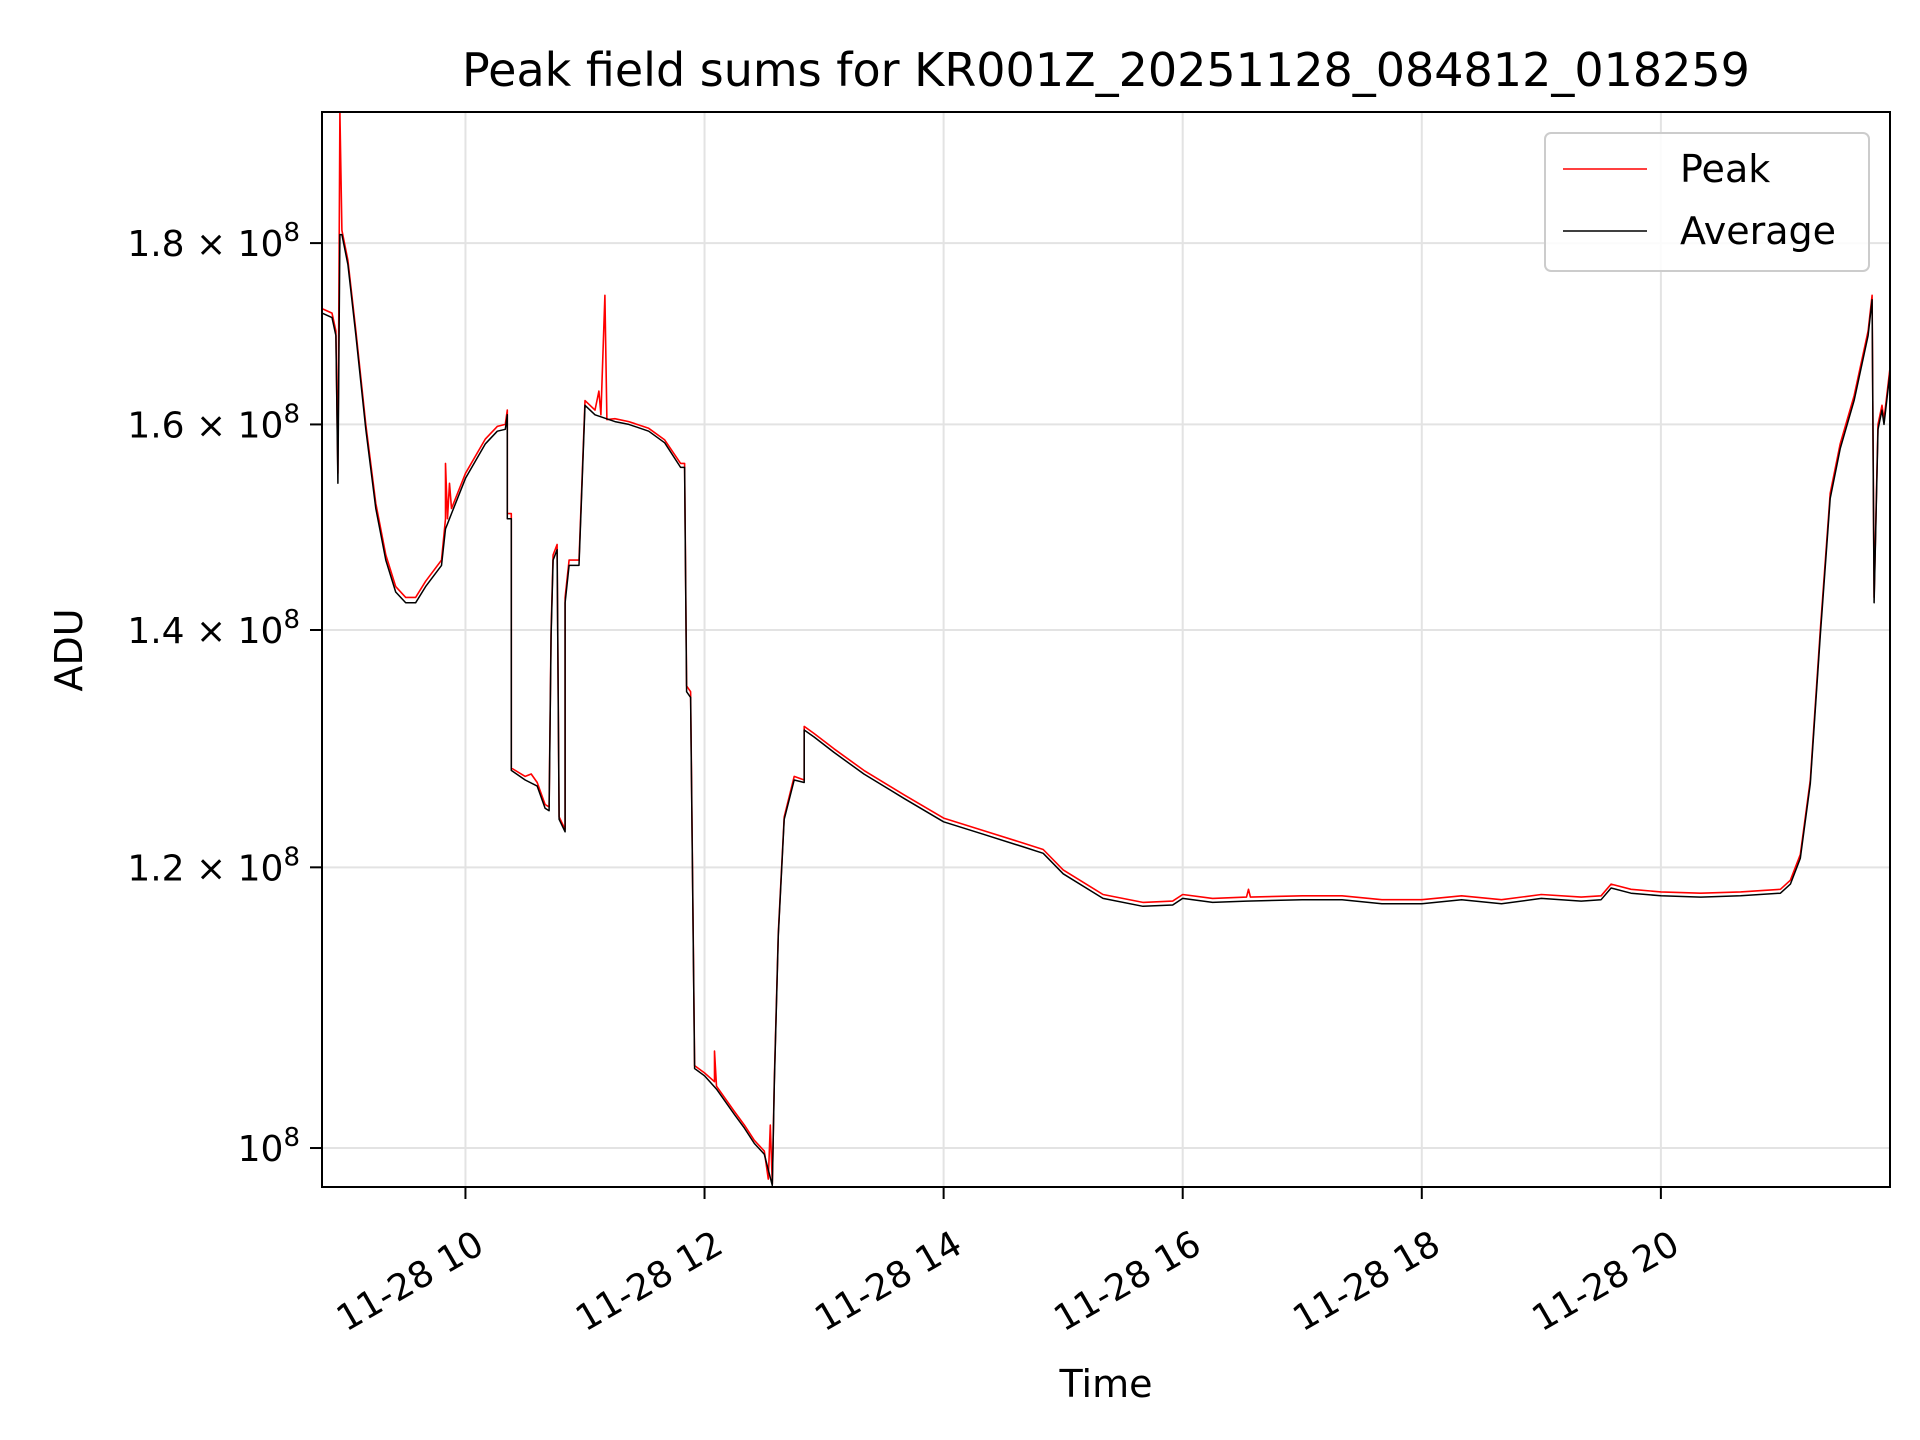 The image size is (1920, 1440). What do you see at coordinates (213, 422) in the screenshot?
I see `y-tick-label: 1.6 × 108` at bounding box center [213, 422].